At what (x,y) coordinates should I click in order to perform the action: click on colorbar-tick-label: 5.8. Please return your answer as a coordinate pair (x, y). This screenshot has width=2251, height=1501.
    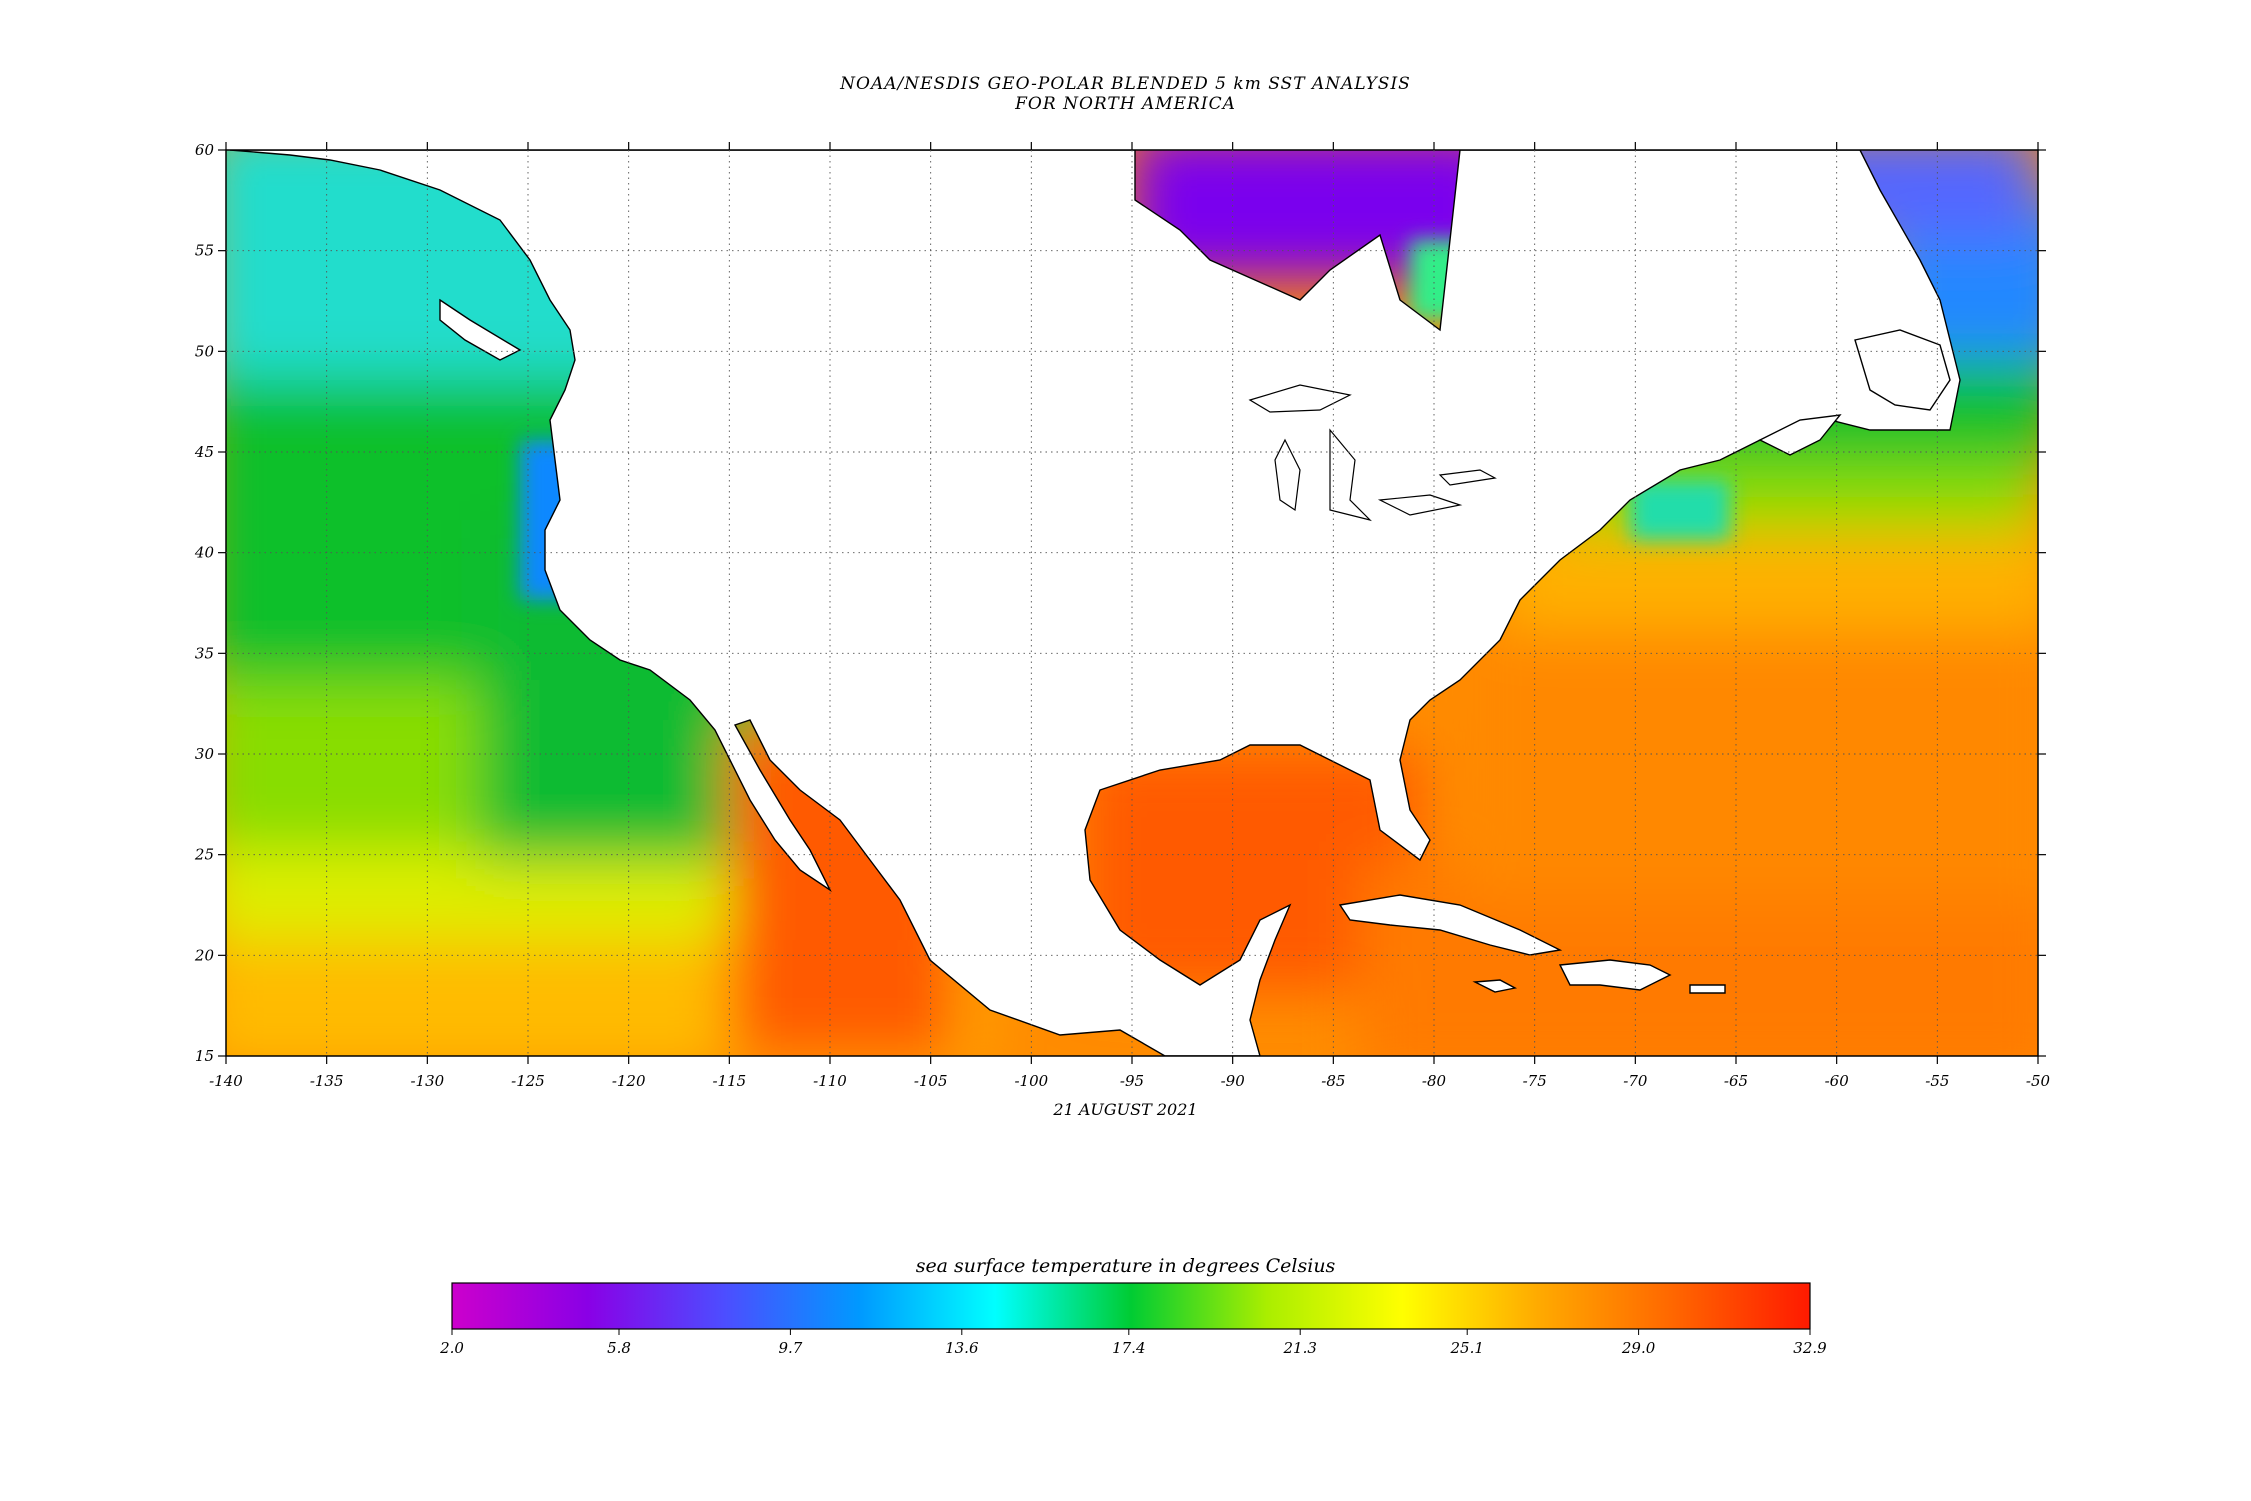
    Looking at the image, I should click on (619, 1348).